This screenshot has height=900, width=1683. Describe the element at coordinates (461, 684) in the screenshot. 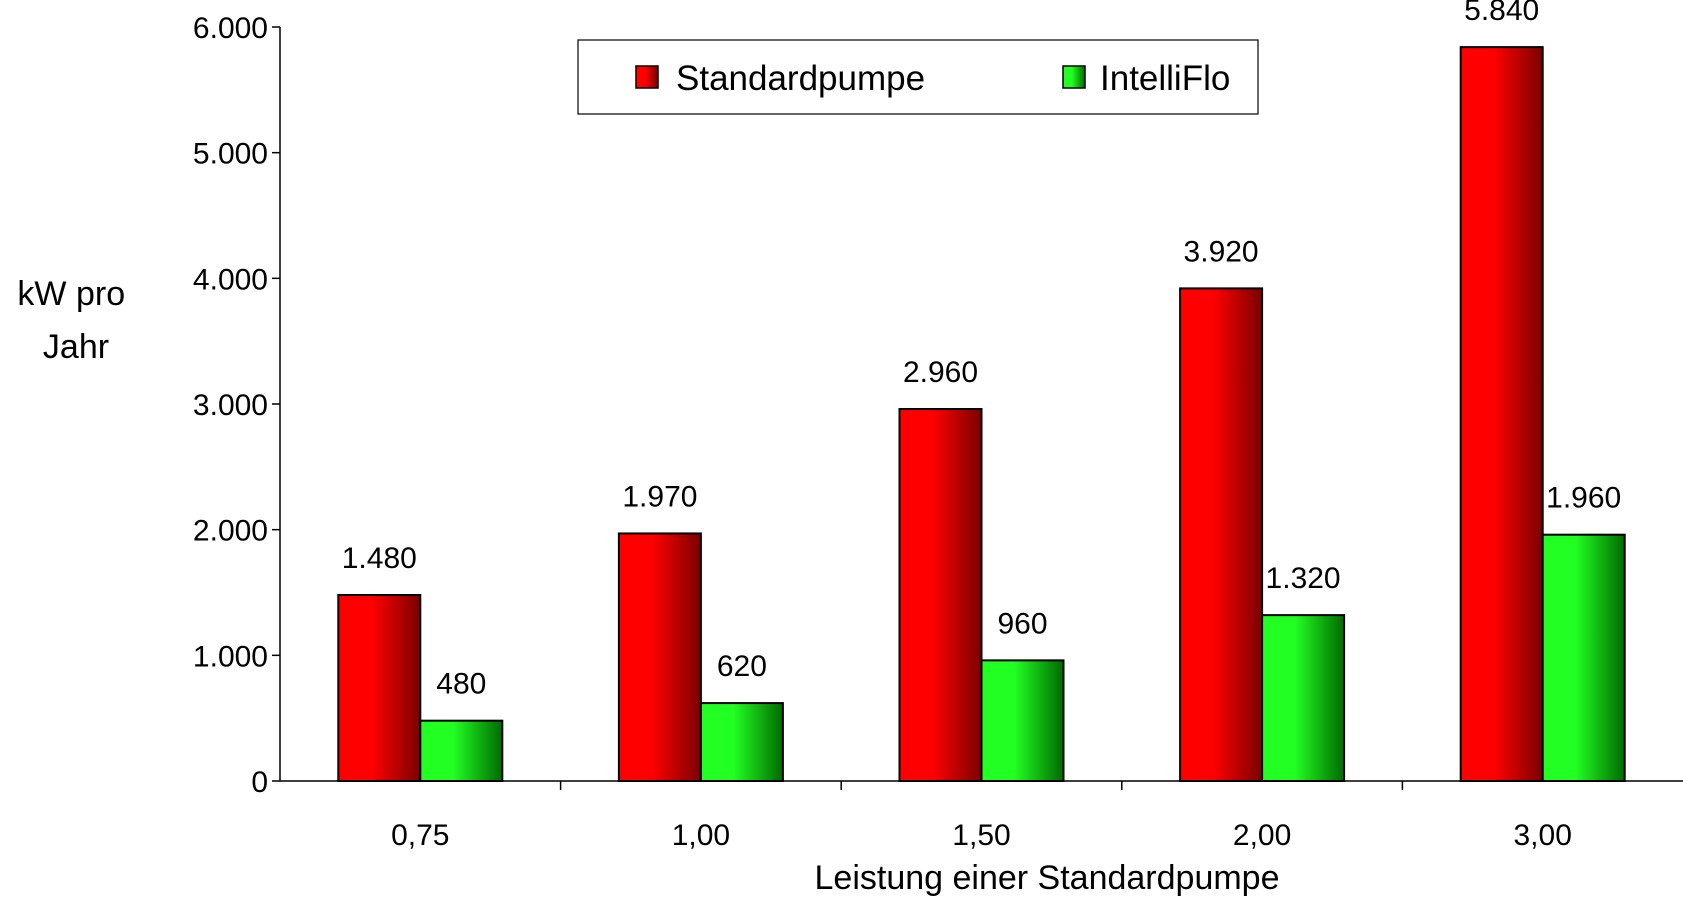

I see `data-label-intelliflo-0: 480` at that location.